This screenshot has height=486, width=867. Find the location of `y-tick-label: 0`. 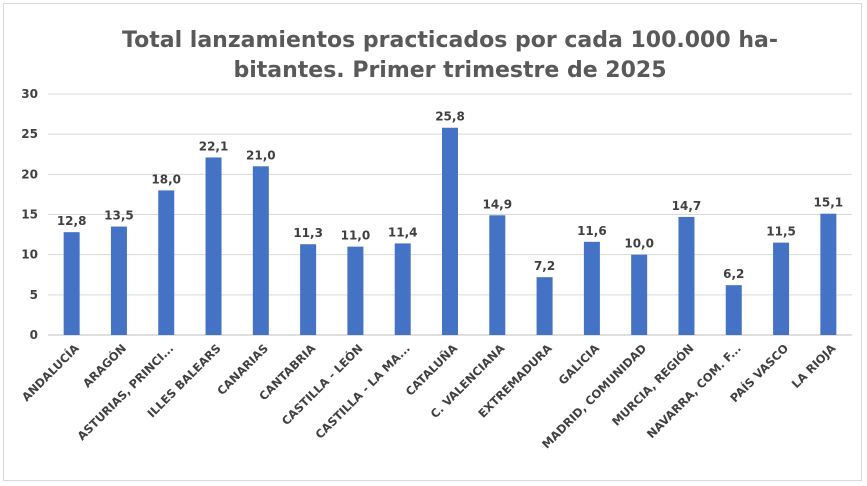

y-tick-label: 0 is located at coordinates (34, 335).